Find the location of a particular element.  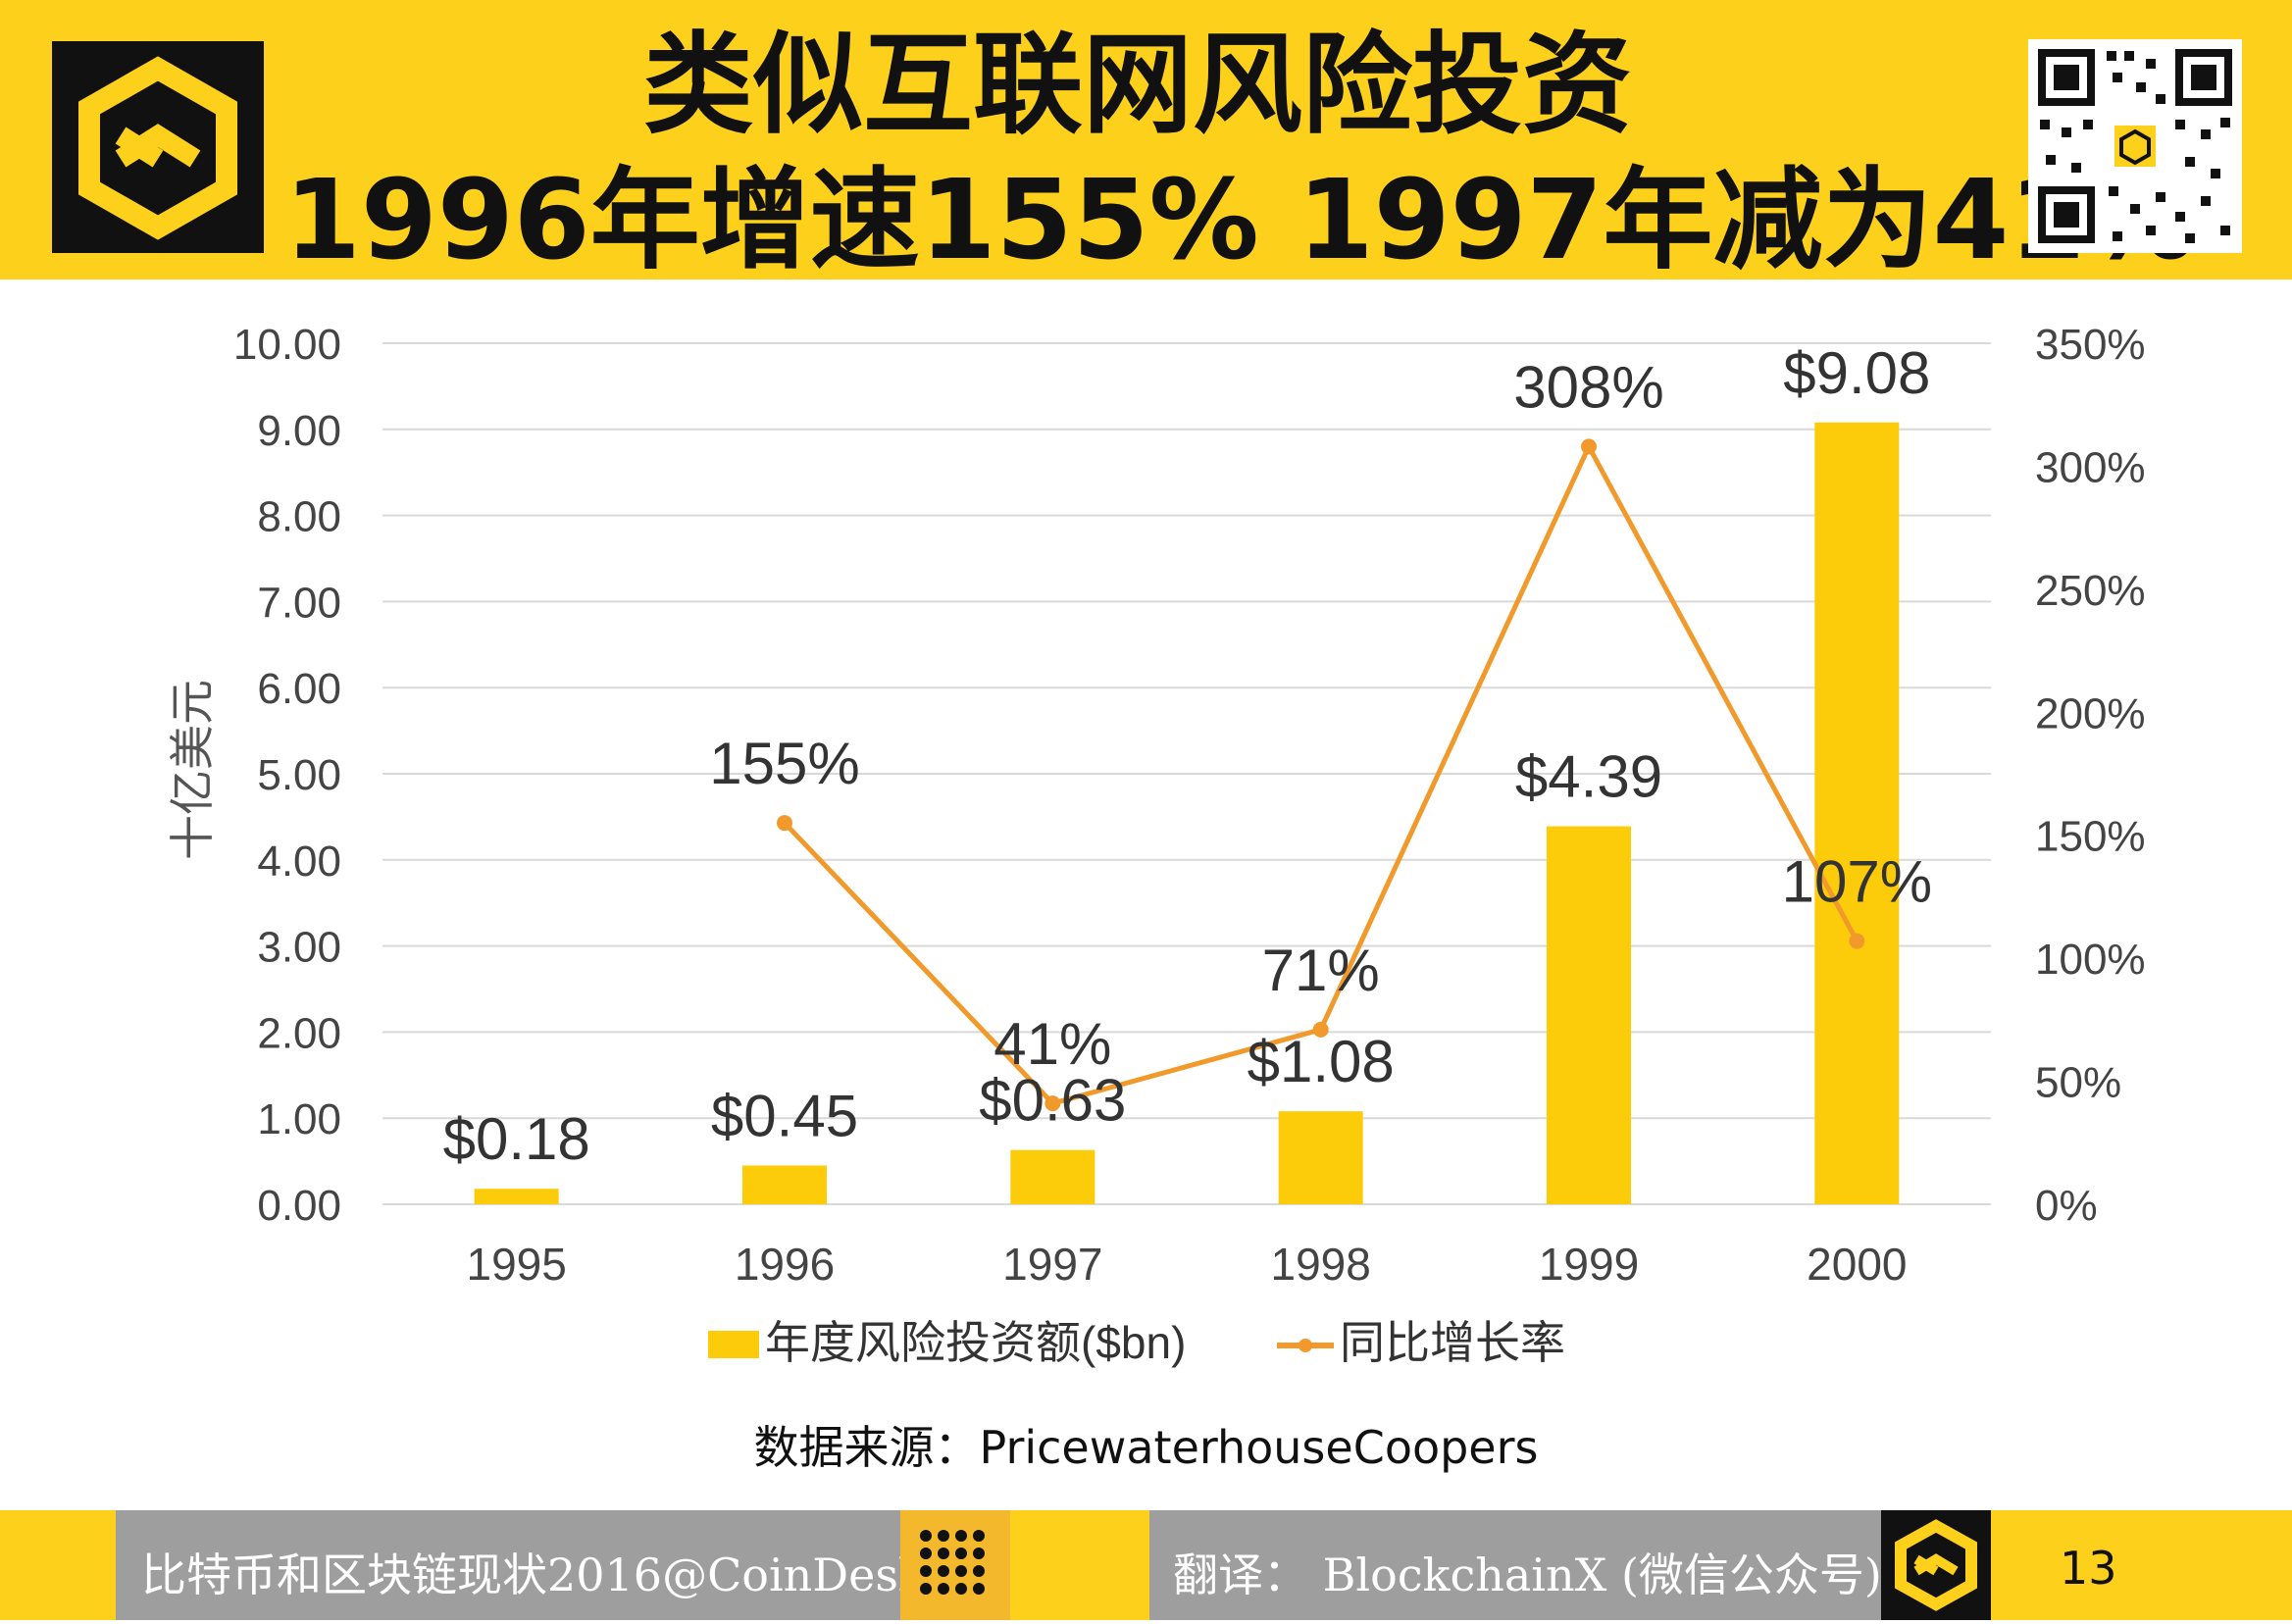

bar-value-label: $0.63 is located at coordinates (1052, 1101).